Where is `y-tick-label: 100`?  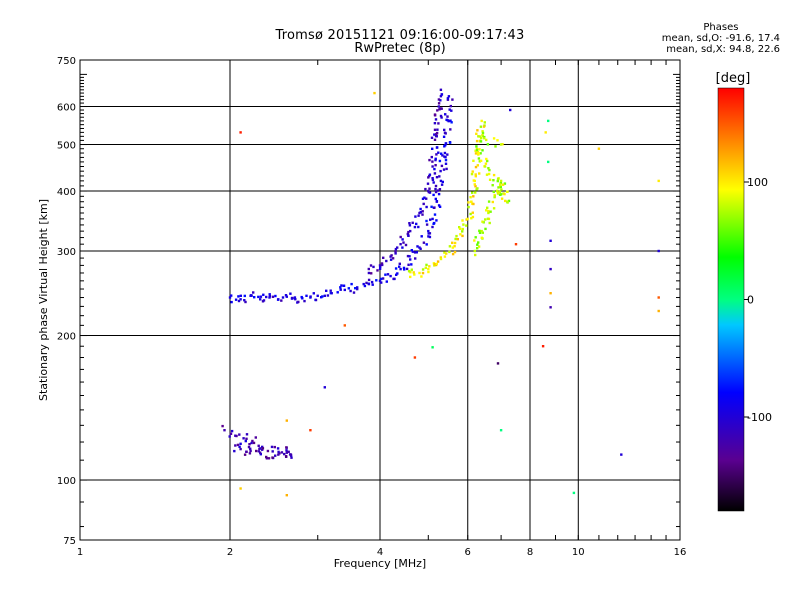 y-tick-label: 100 is located at coordinates (66, 481).